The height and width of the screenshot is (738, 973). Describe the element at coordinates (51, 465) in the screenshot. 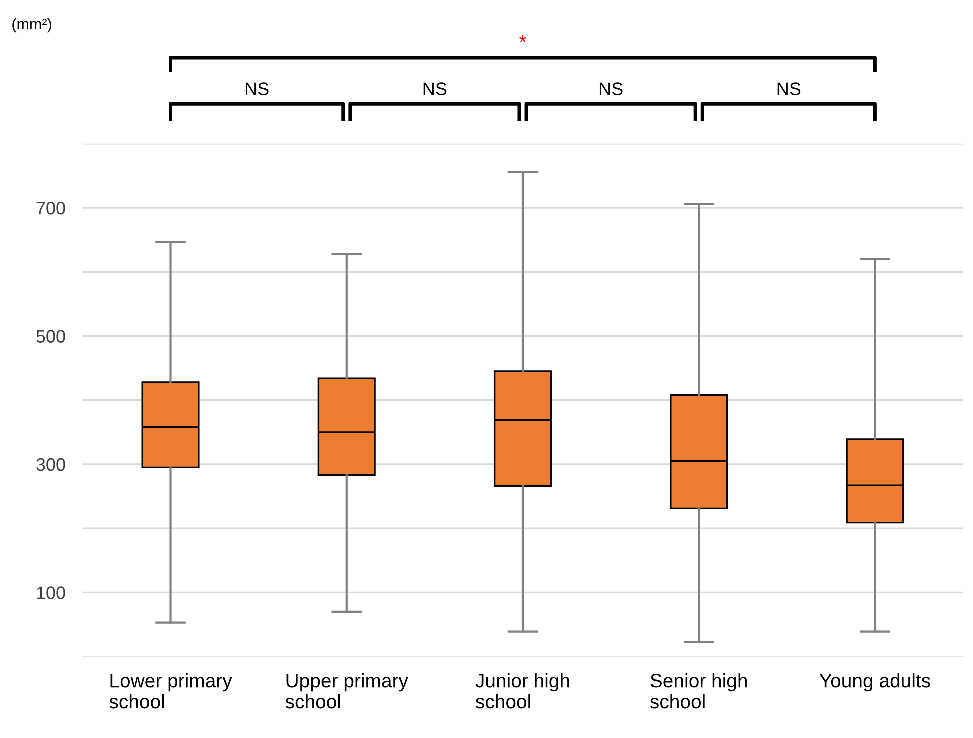

I see `y-tick-label: 300` at that location.